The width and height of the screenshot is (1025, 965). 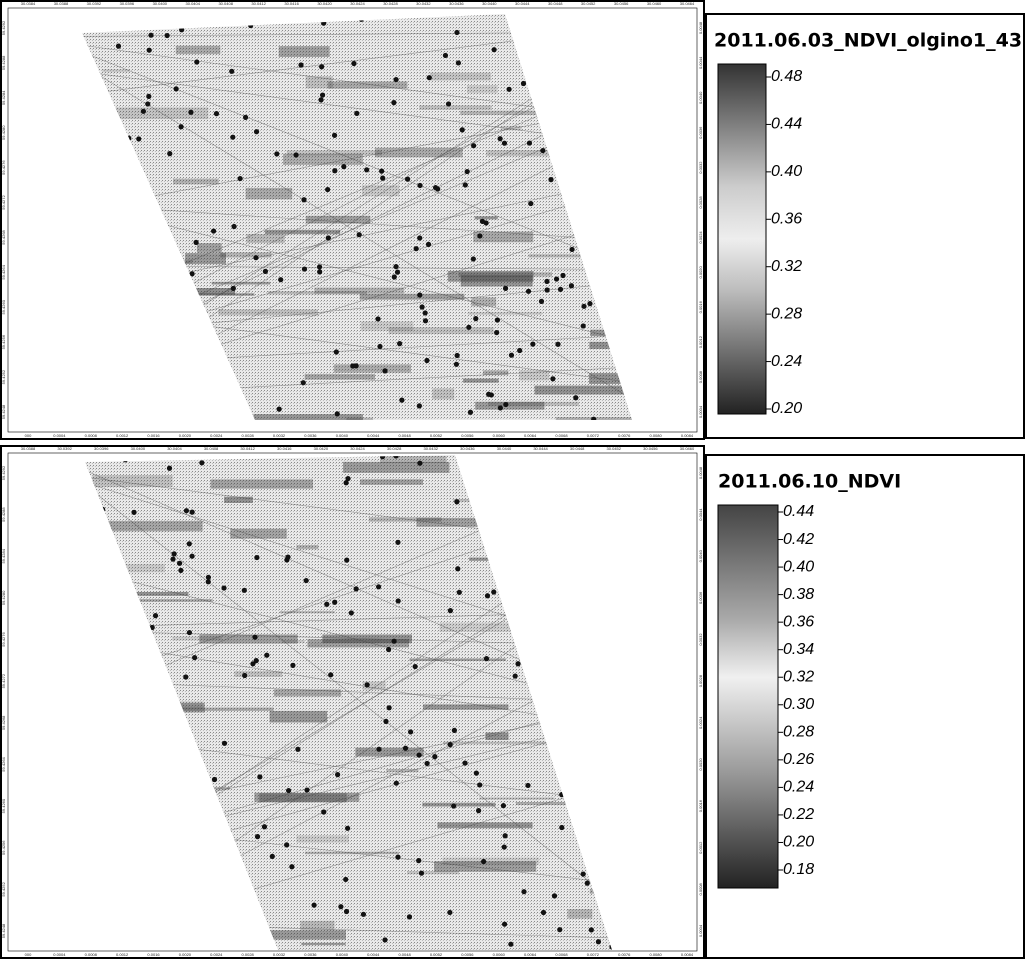 What do you see at coordinates (561, 435) in the screenshot?
I see `axis-tick-label: 0.0068` at bounding box center [561, 435].